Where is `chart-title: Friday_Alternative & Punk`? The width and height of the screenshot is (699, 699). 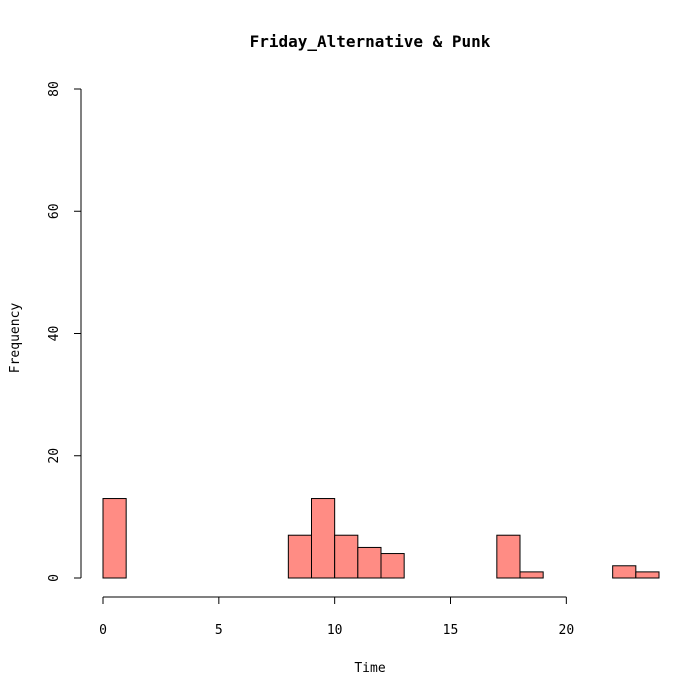 chart-title: Friday_Alternative & Punk is located at coordinates (370, 41).